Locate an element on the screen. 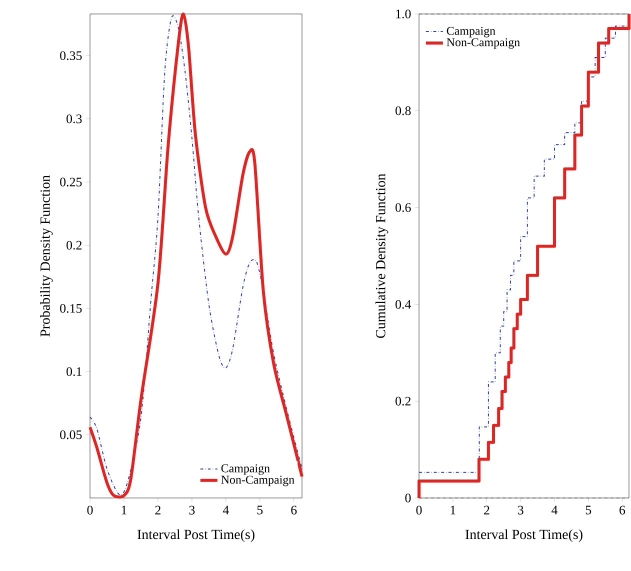 The height and width of the screenshot is (571, 631). y-tick-label: 0 is located at coordinates (408, 498).